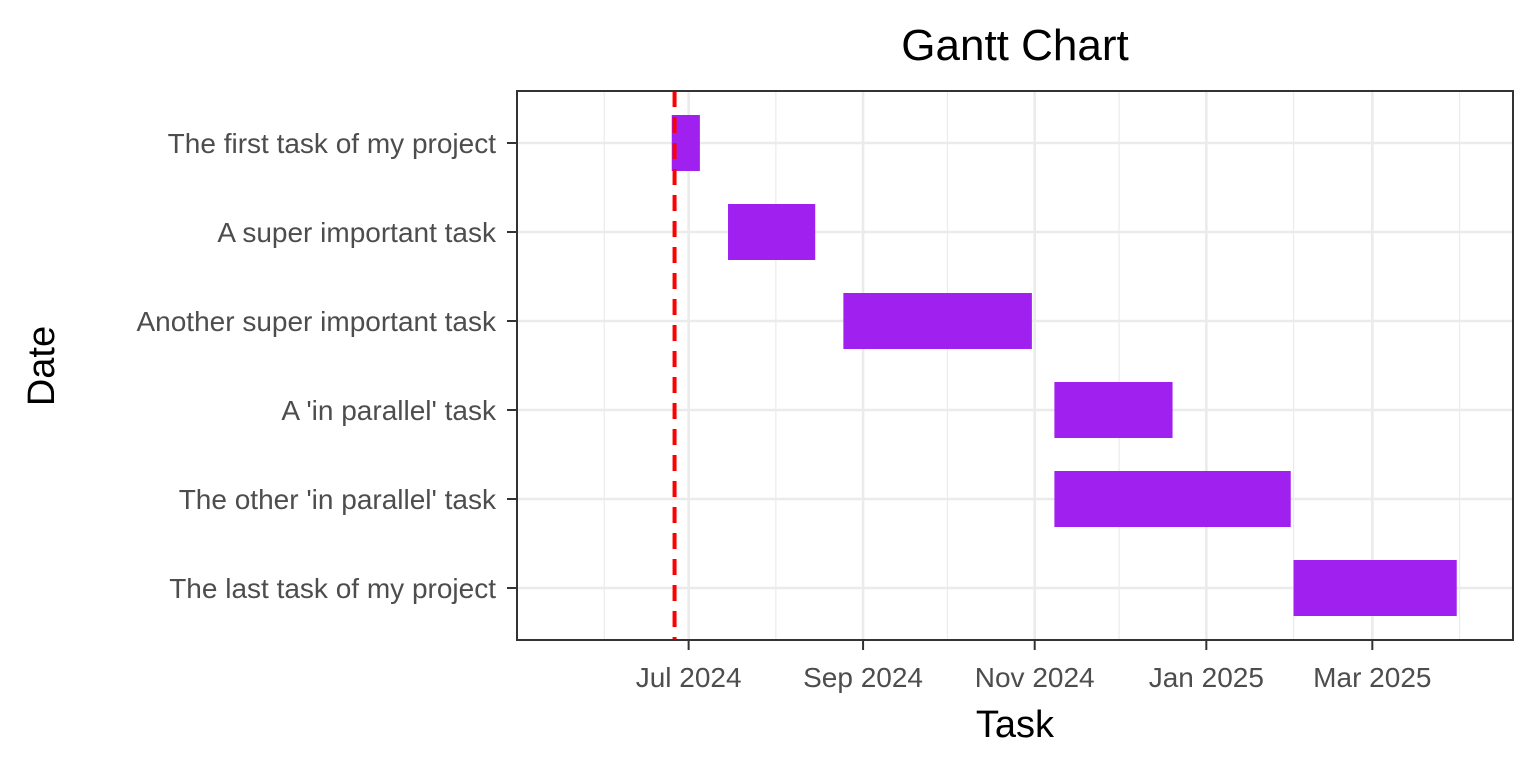 The image size is (1536, 768). What do you see at coordinates (689, 677) in the screenshot?
I see `x-tick-label: Jul 2024` at bounding box center [689, 677].